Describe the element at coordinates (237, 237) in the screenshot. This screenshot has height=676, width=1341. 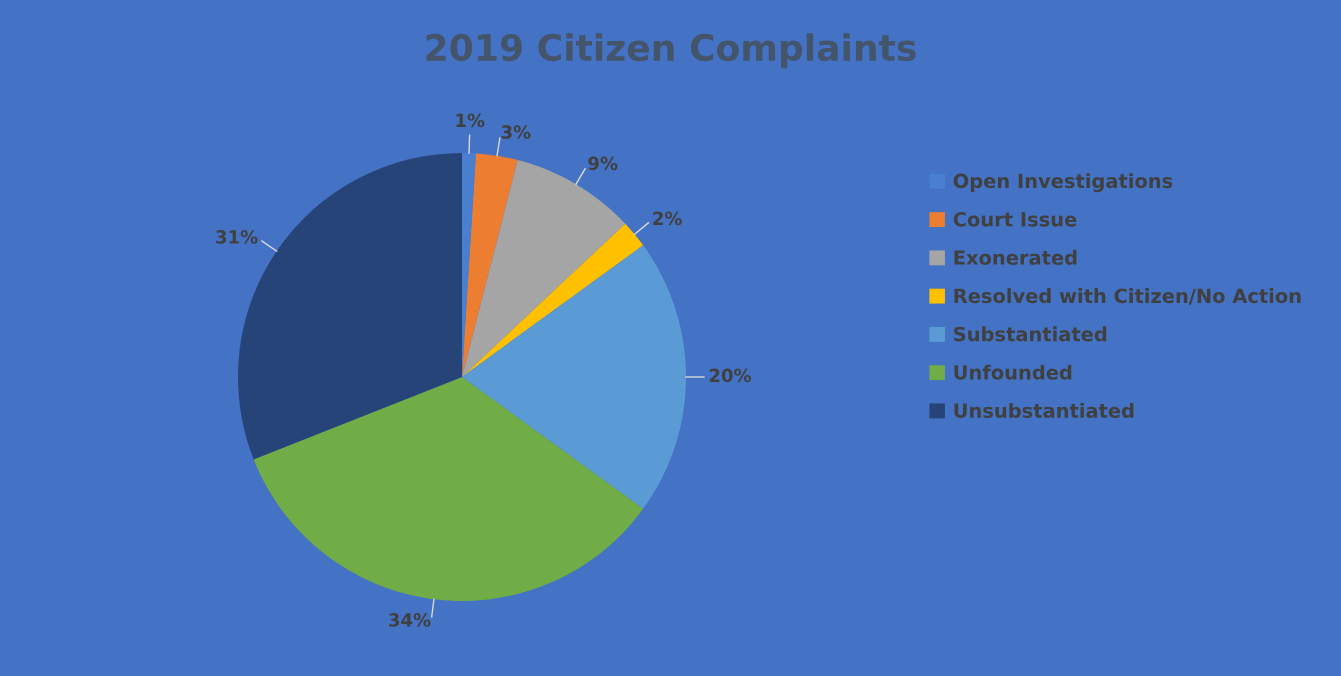
I see `data-label: 31%` at that location.